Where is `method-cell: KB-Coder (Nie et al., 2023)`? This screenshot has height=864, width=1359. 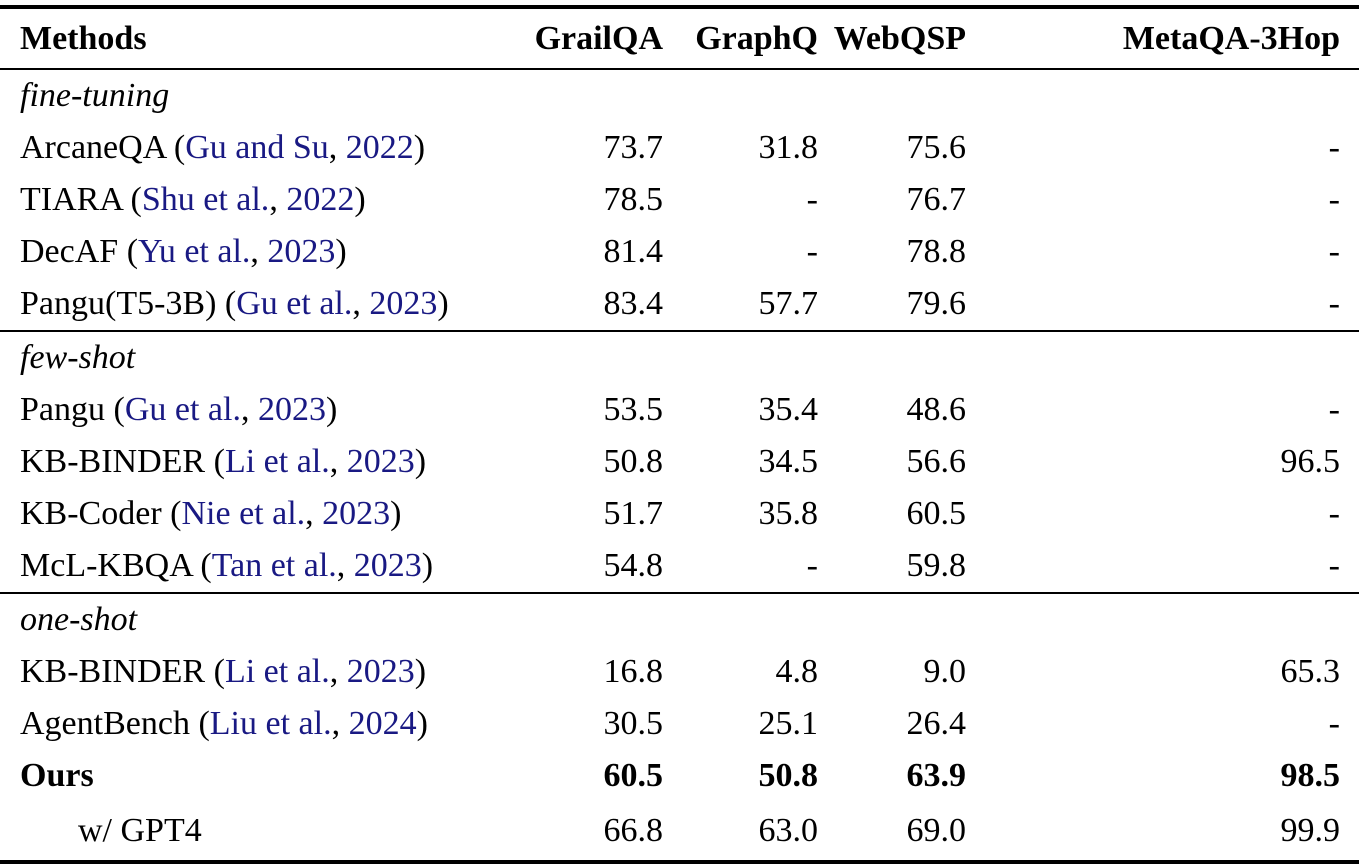
method-cell: KB-Coder (Nie et al., 2023) is located at coordinates (211, 513).